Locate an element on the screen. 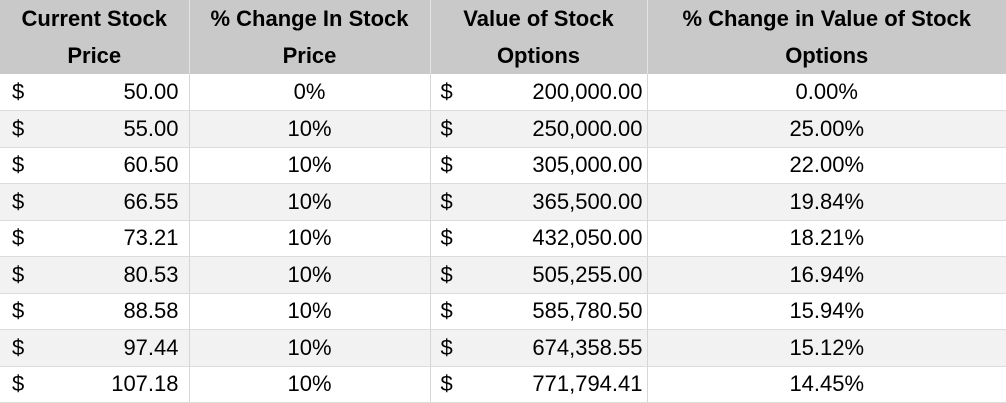  money-value: $97.44 is located at coordinates (94, 348).